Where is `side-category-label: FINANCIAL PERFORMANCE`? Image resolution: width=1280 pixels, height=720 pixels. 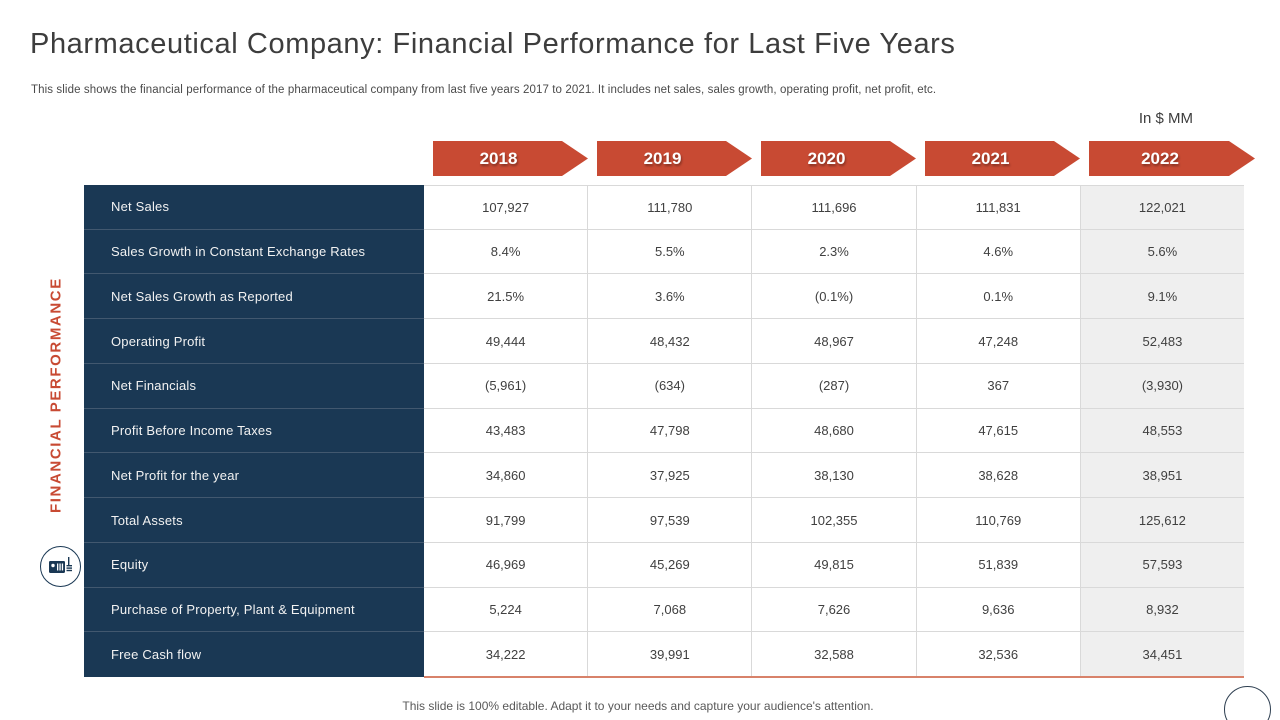 side-category-label: FINANCIAL PERFORMANCE is located at coordinates (56, 395).